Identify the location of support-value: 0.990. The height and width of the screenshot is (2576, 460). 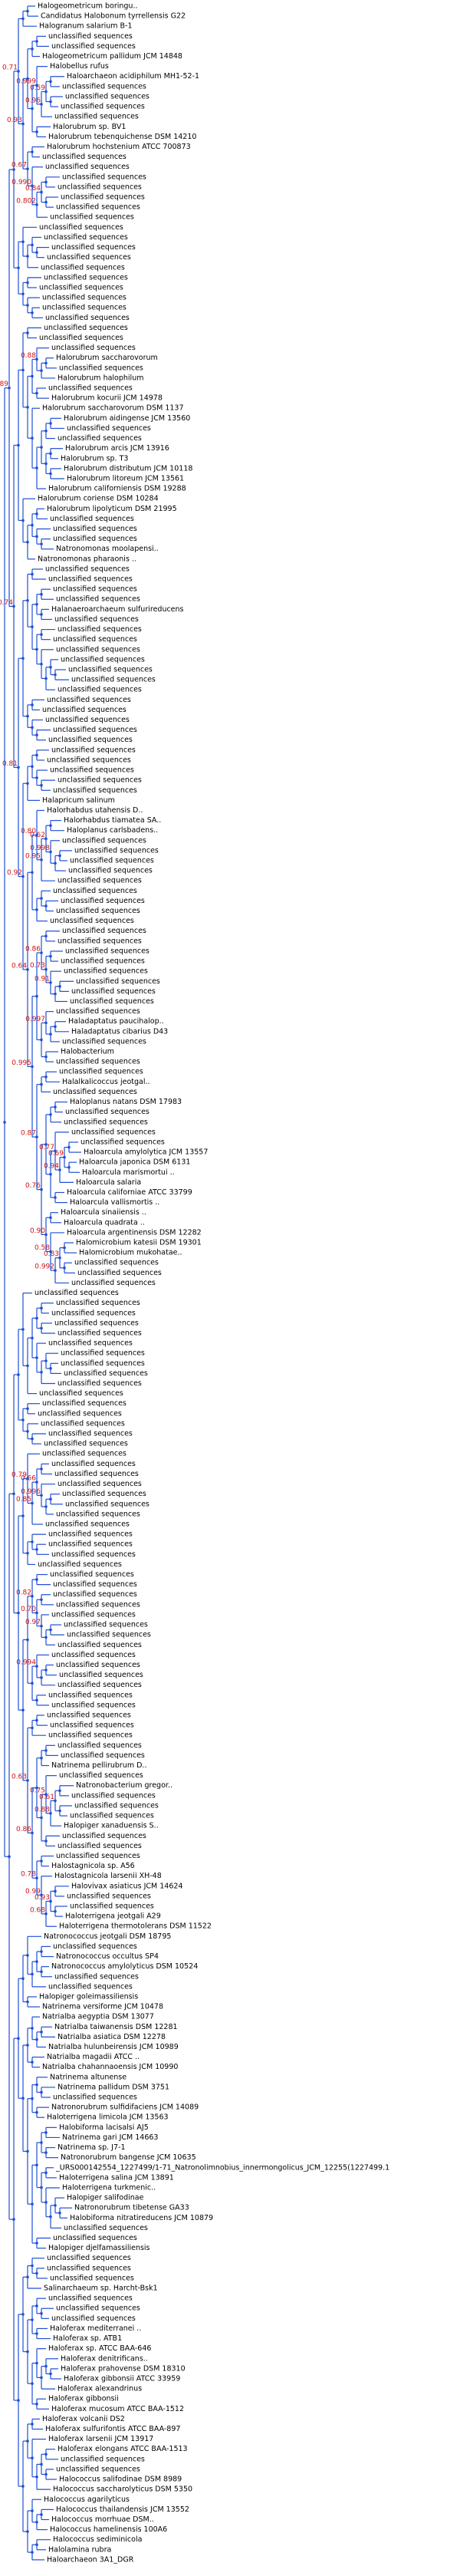
(22, 182).